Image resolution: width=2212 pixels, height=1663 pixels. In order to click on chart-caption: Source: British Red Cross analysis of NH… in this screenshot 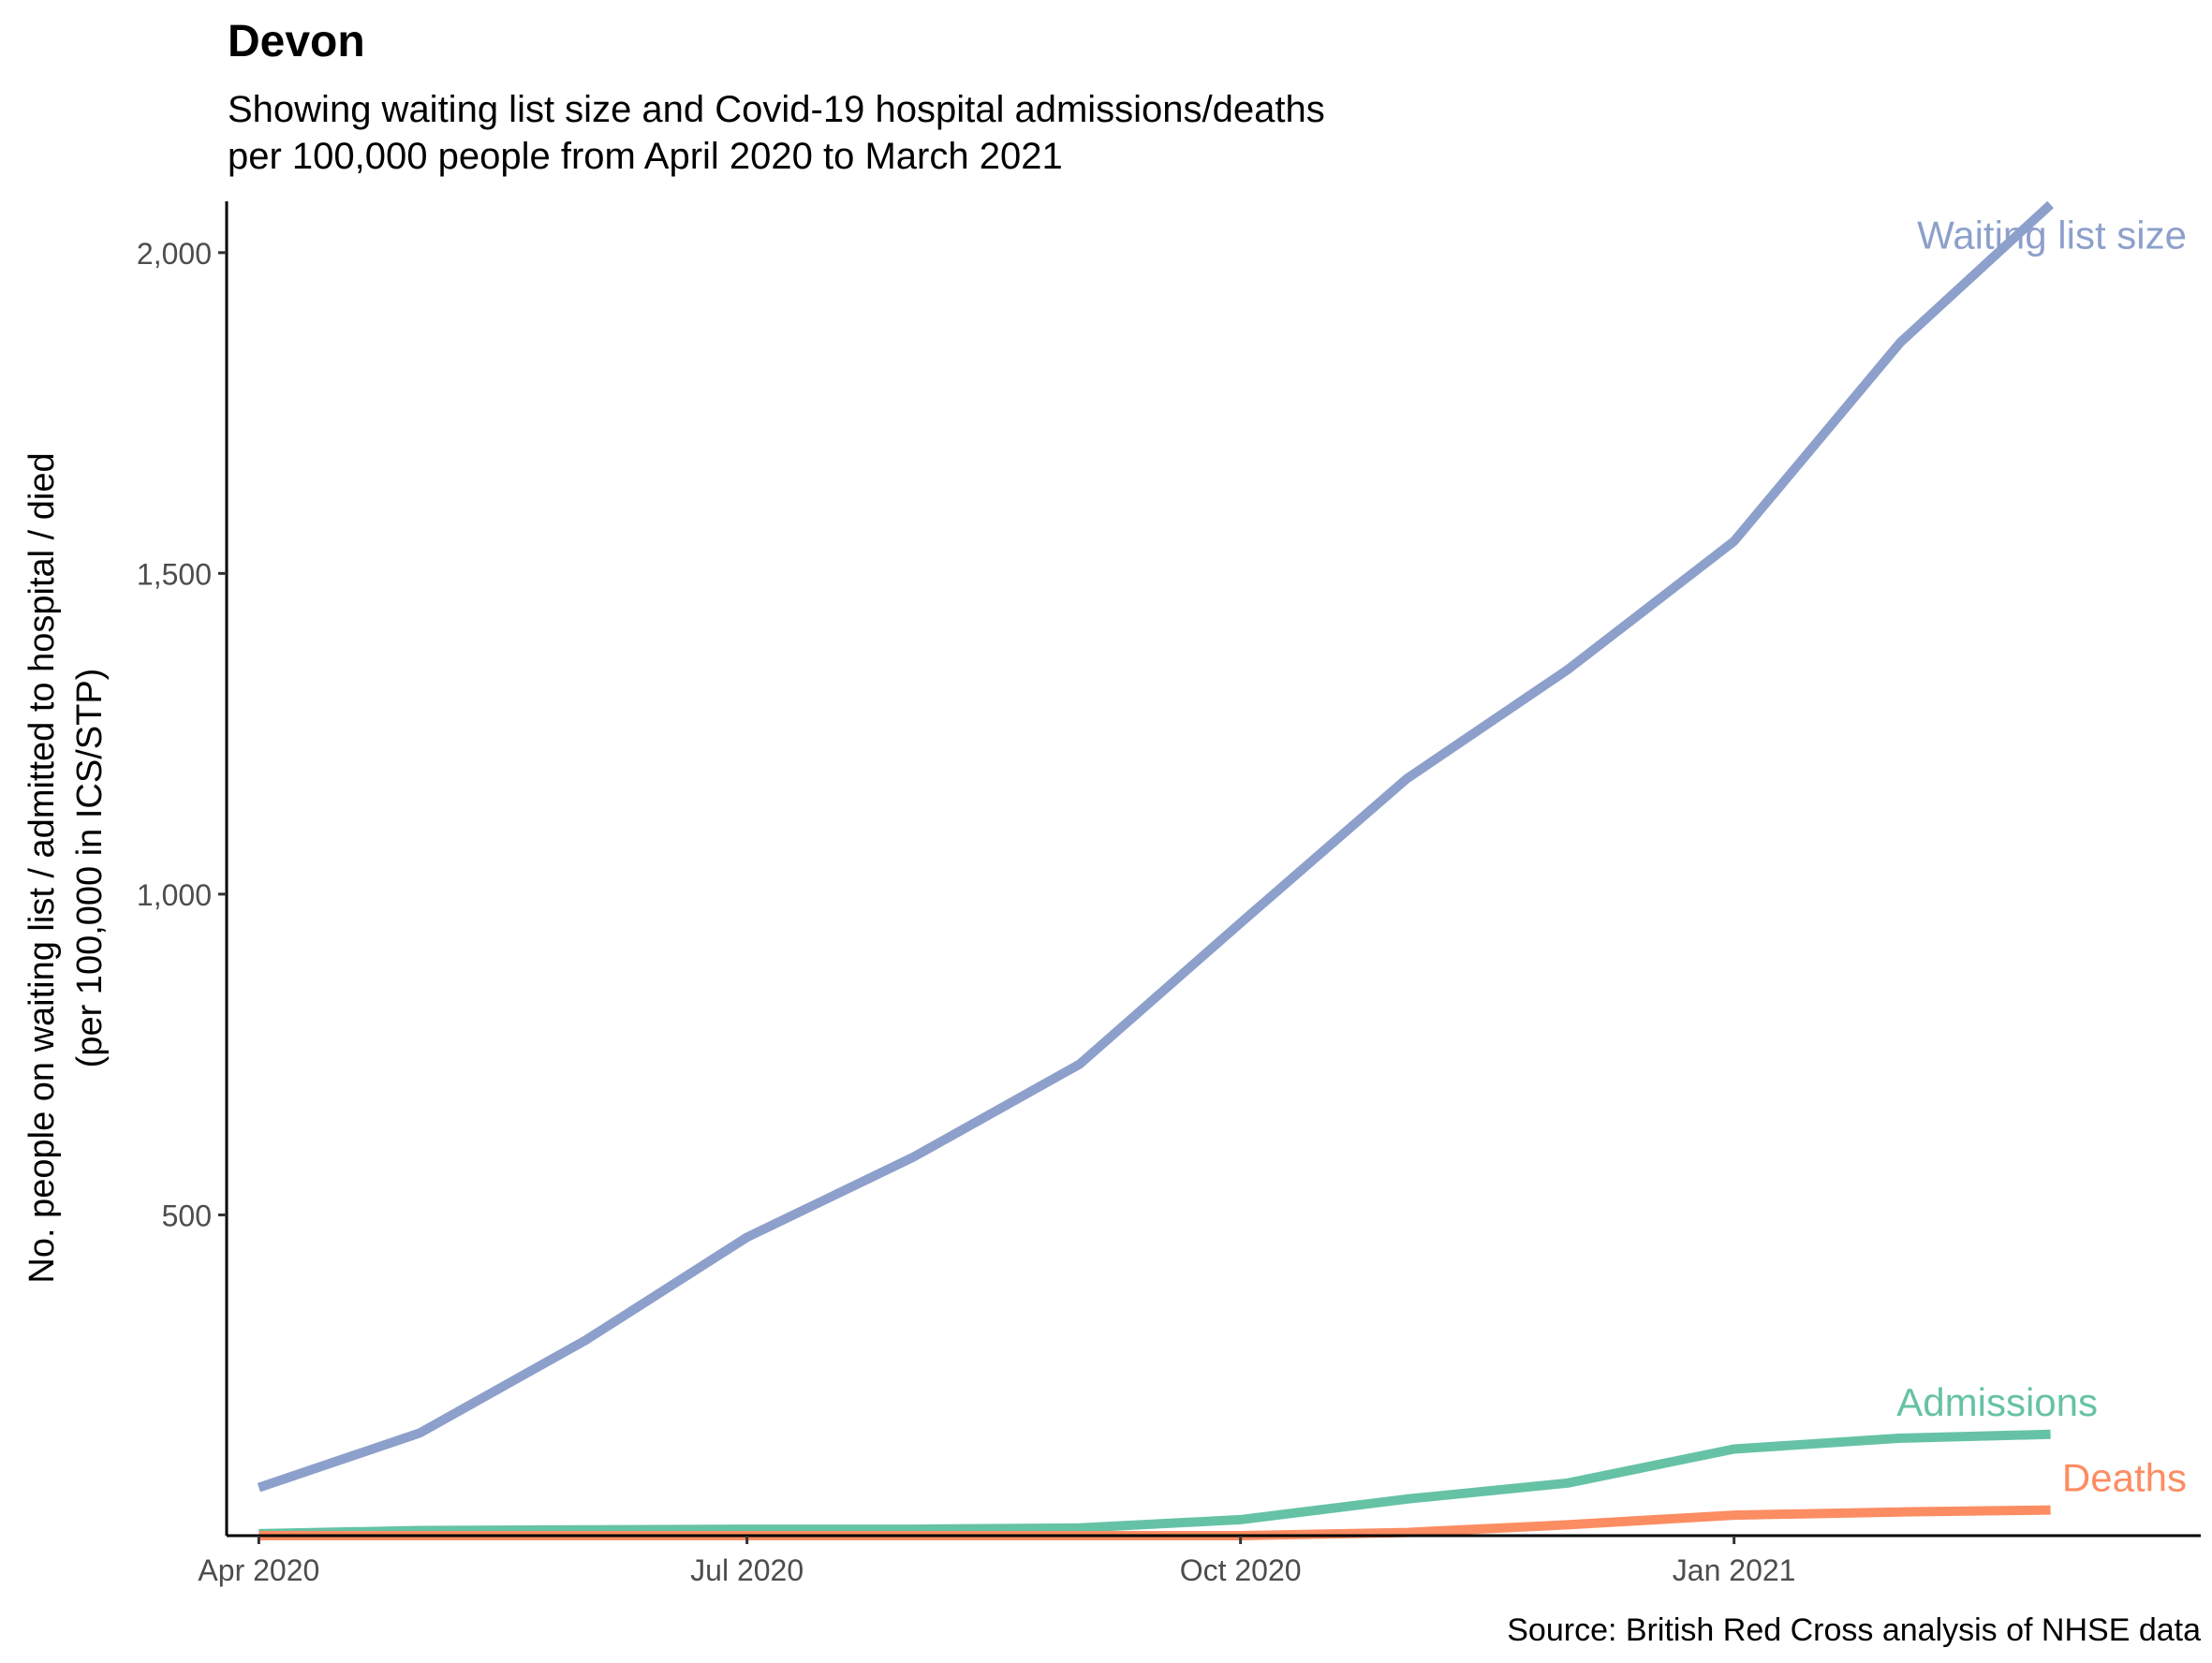, I will do `click(1854, 1630)`.